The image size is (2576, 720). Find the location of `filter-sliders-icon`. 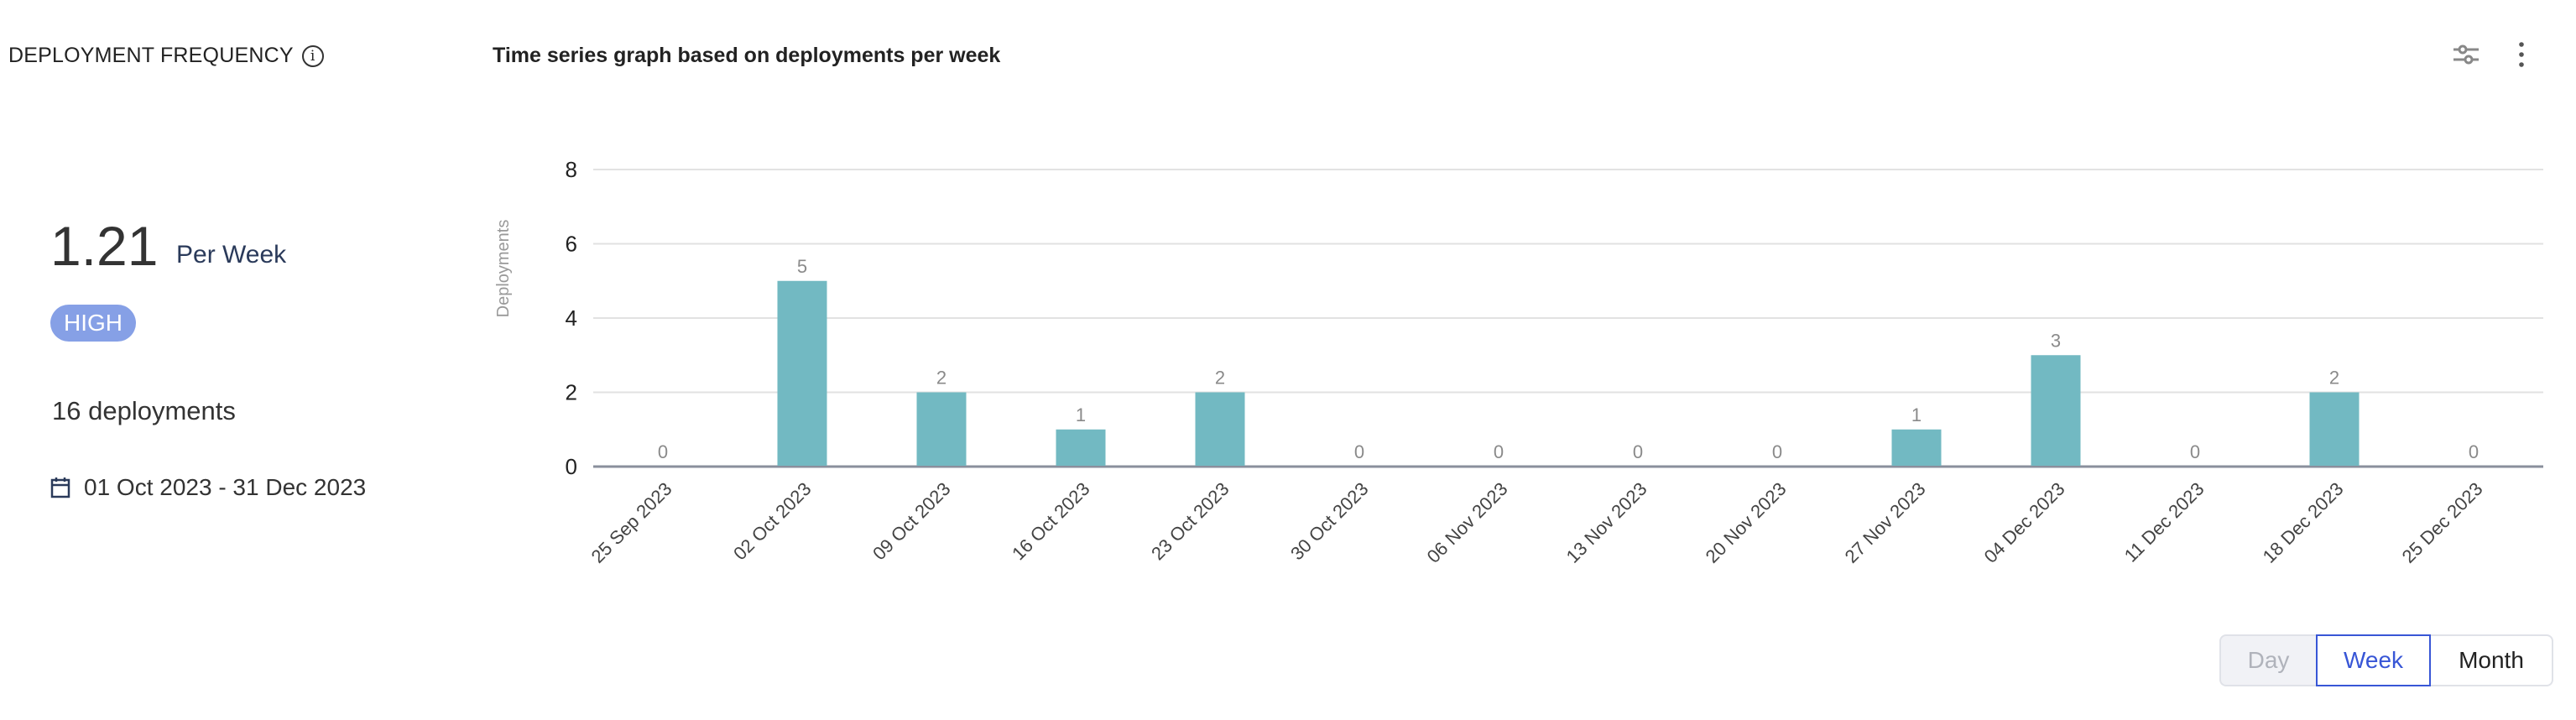

filter-sliders-icon is located at coordinates (2466, 54).